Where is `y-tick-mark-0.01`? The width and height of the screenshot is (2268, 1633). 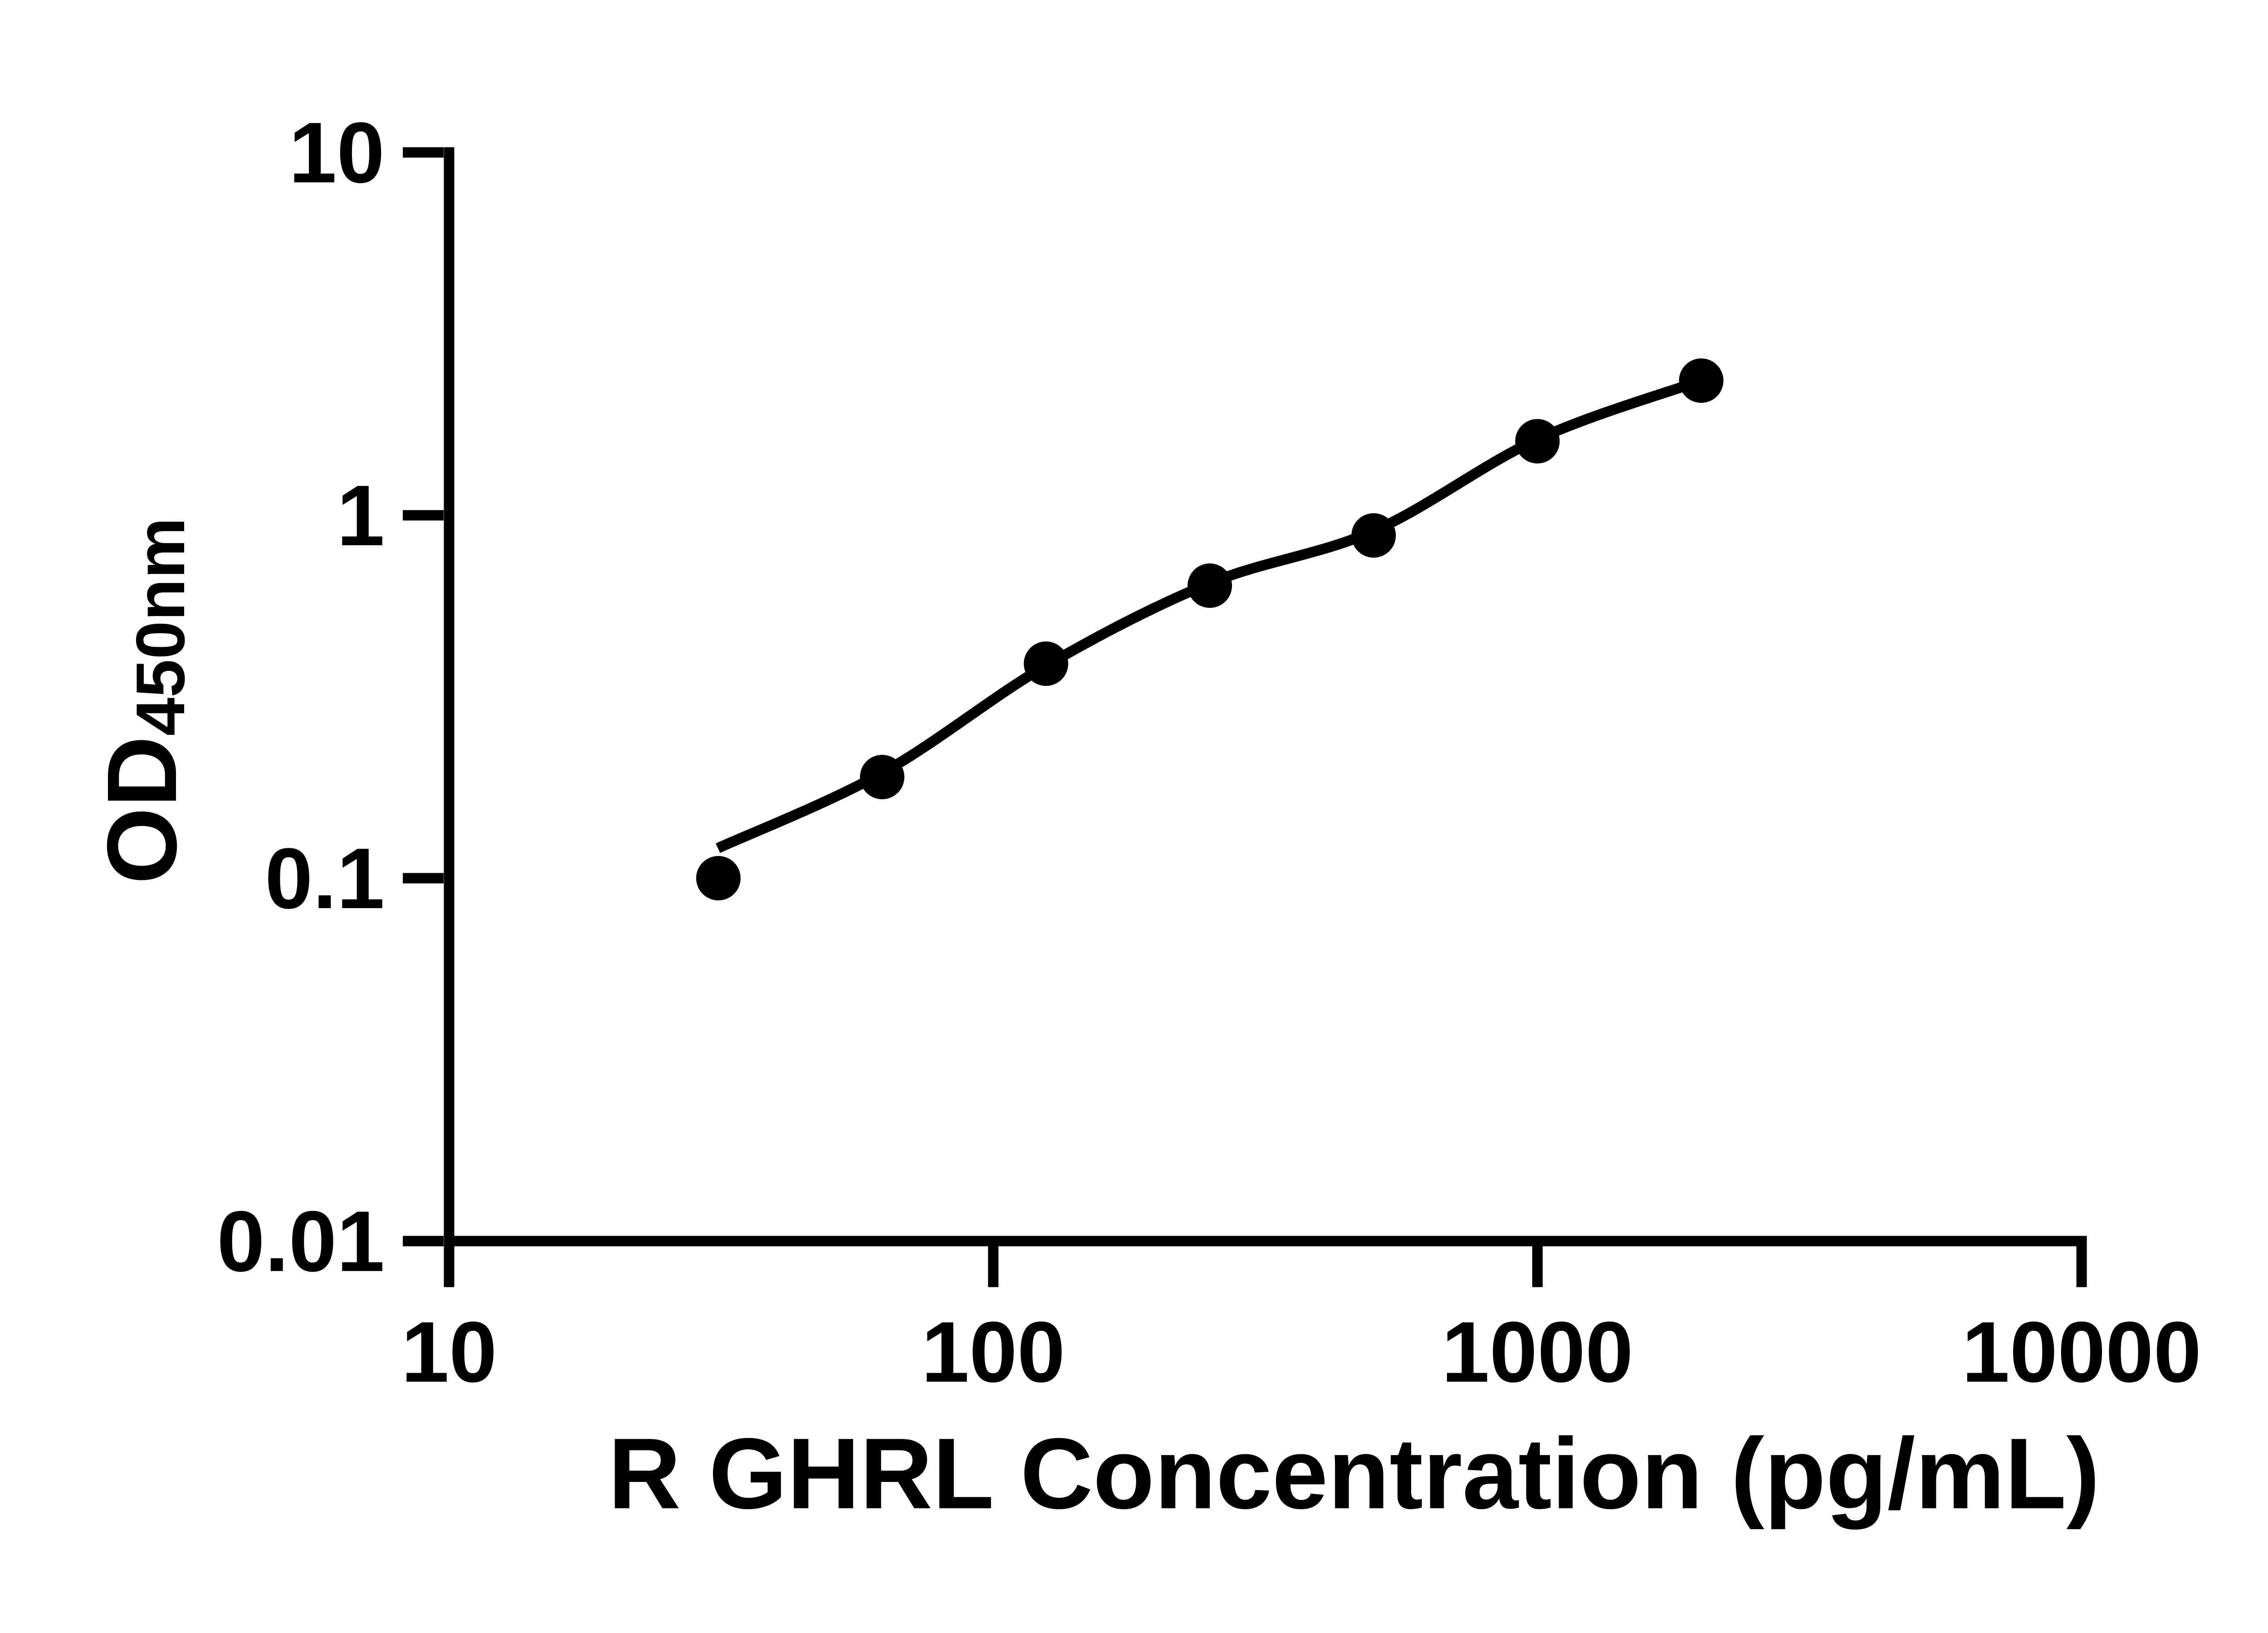
y-tick-mark-0.01 is located at coordinates (424, 1241).